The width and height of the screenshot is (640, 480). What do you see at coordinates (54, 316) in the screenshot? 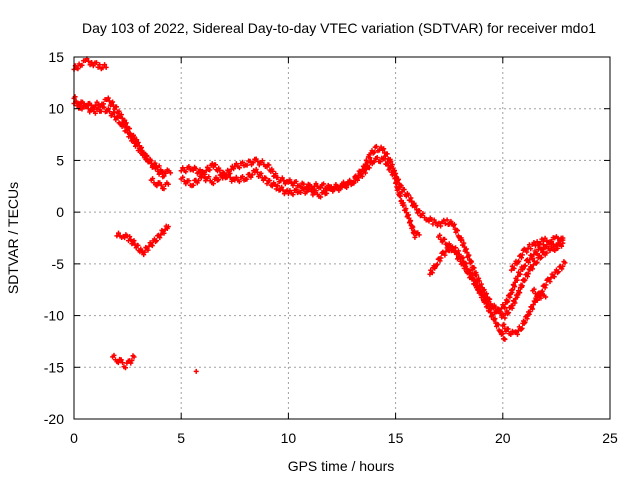
I see `y-tick-label: -10` at bounding box center [54, 316].